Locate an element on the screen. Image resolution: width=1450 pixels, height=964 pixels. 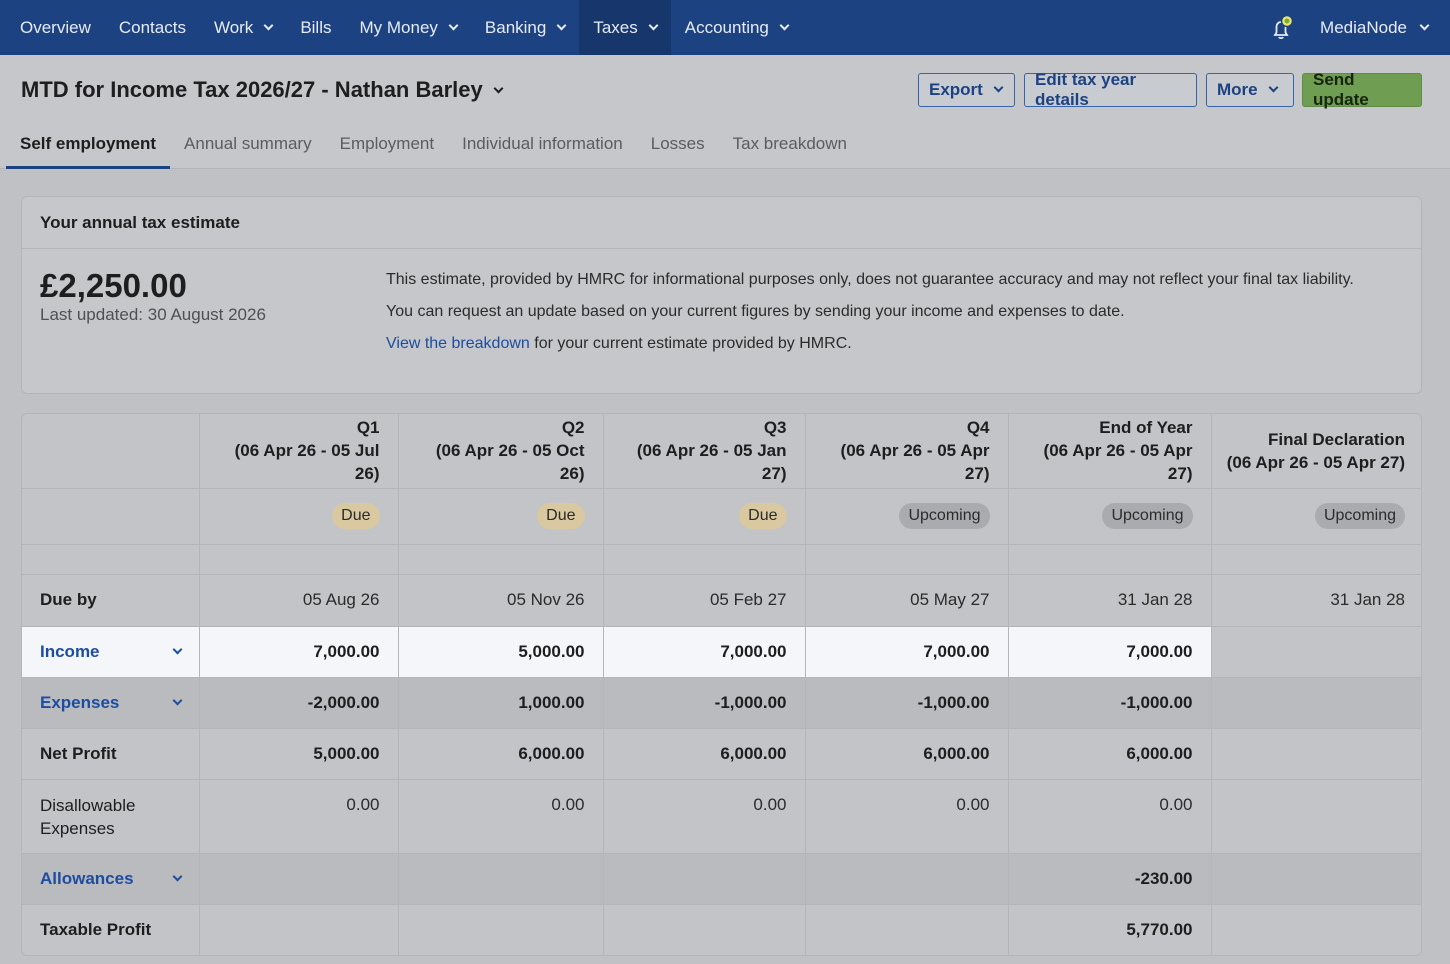
organisation-switcher: MediaNode is located at coordinates (1375, 28).